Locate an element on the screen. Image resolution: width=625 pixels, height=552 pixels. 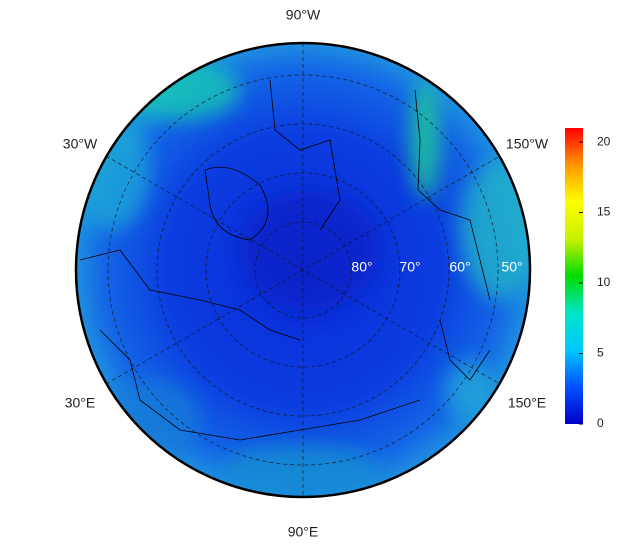
colorbar-tick-label: 15 is located at coordinates (604, 212).